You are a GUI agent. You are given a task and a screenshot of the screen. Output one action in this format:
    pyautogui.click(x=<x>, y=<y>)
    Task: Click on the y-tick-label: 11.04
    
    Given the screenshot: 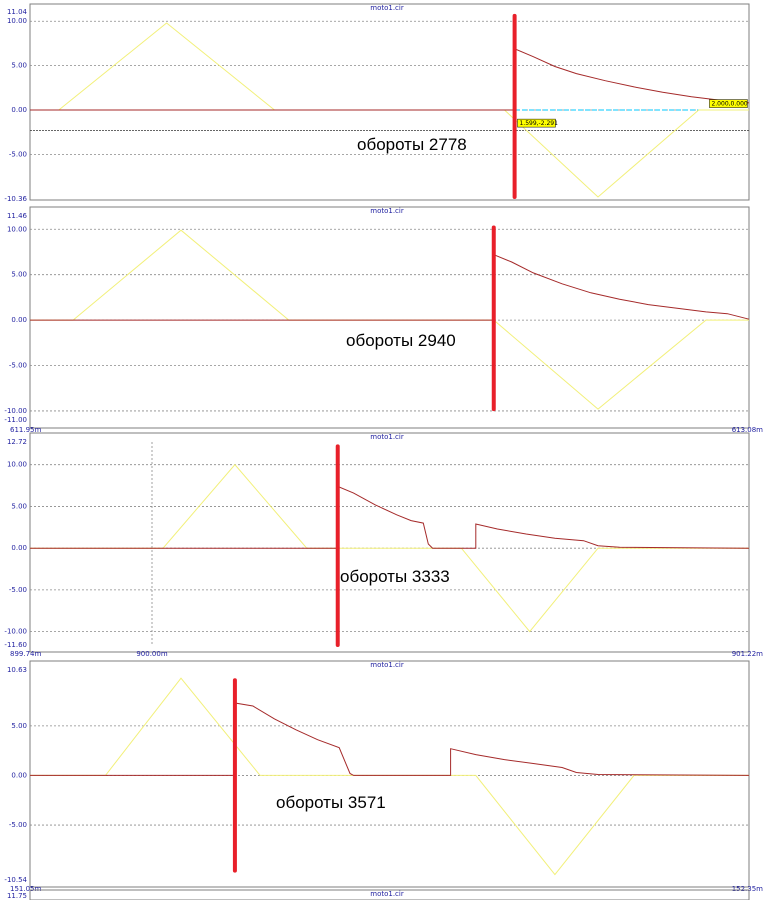 What is the action you would take?
    pyautogui.click(x=17, y=12)
    